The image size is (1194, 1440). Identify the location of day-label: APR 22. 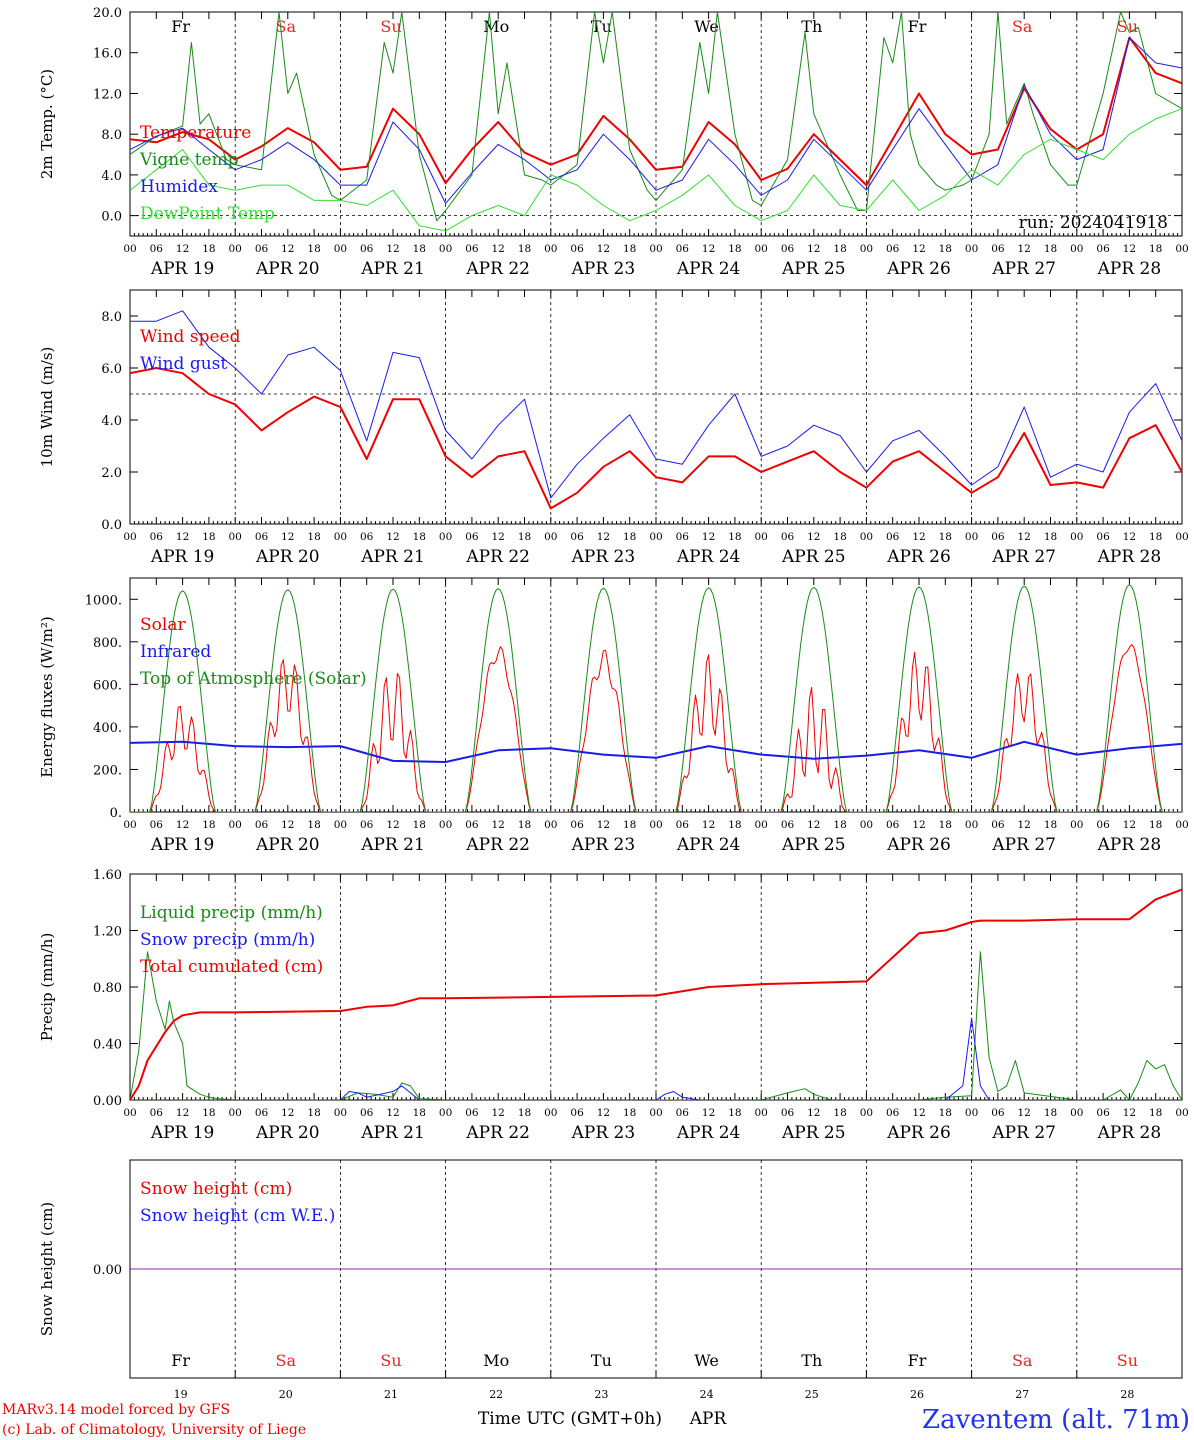
(497, 1133).